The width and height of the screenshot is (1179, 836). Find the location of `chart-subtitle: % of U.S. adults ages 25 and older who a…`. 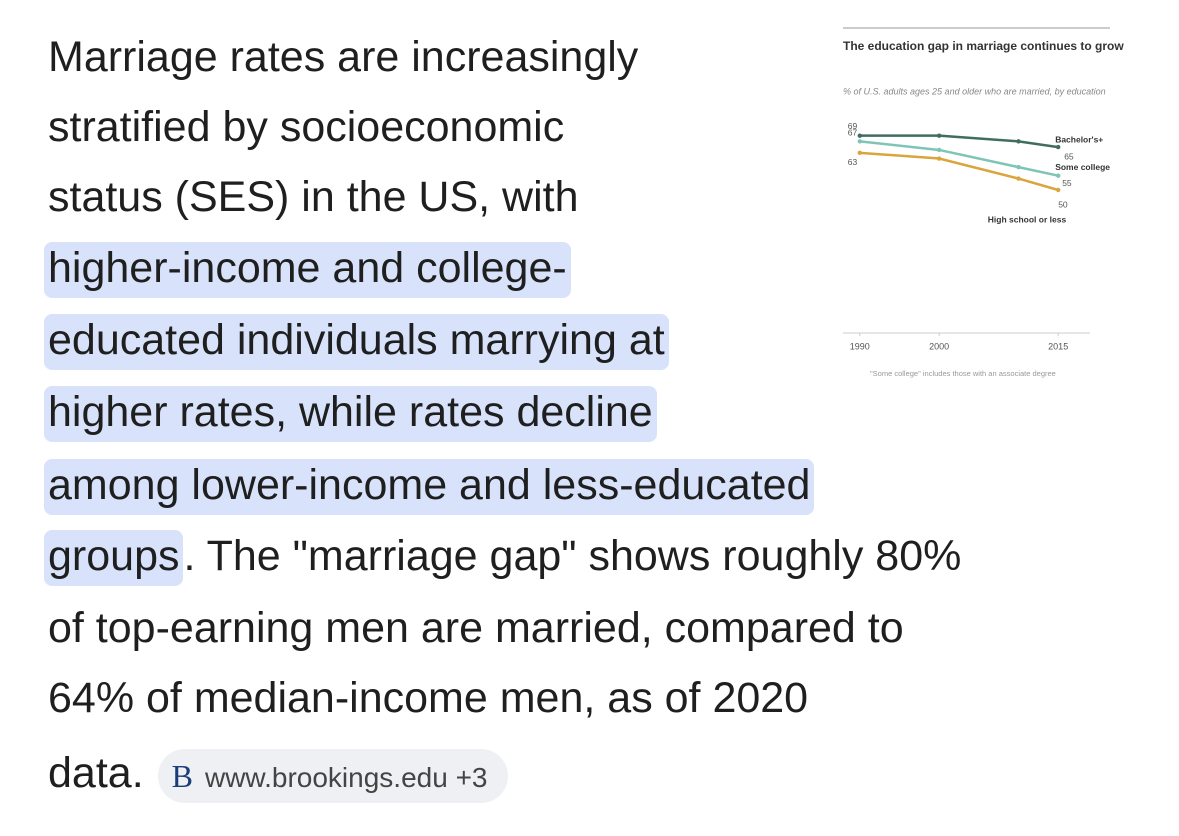

chart-subtitle: % of U.S. adults ages 25 and older who a… is located at coordinates (974, 91).